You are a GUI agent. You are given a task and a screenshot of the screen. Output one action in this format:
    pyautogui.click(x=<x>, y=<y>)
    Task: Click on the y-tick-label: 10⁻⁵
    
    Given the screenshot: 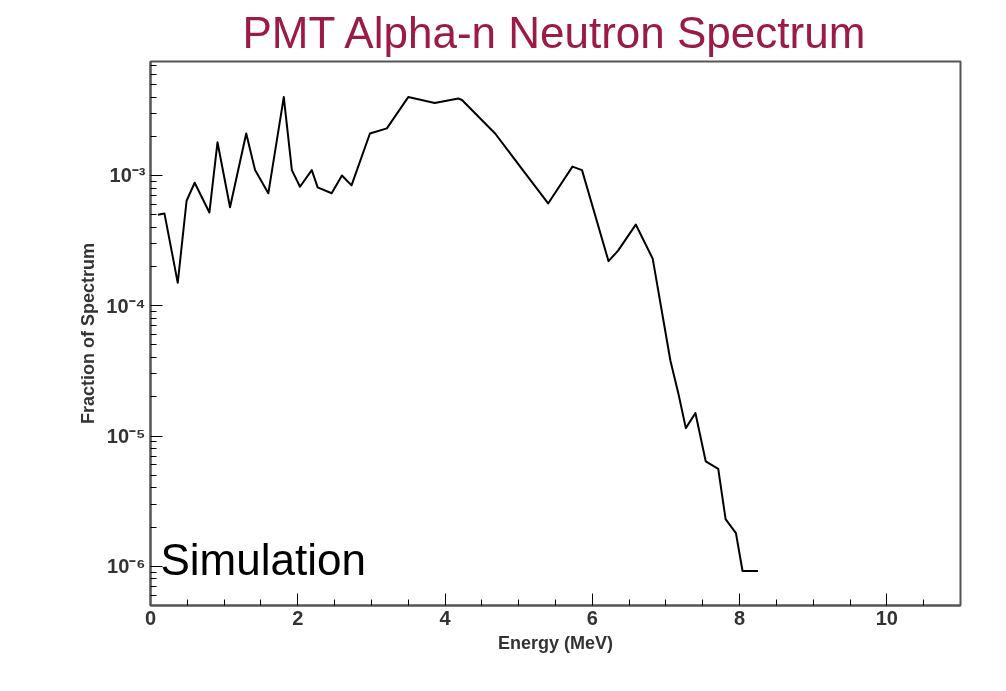 What is the action you would take?
    pyautogui.click(x=126, y=436)
    